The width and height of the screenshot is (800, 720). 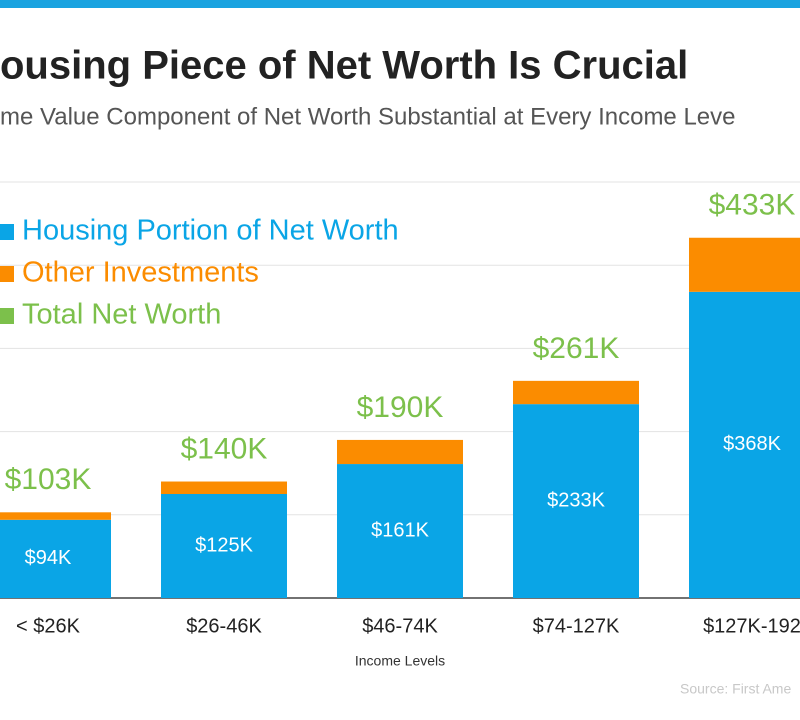 What do you see at coordinates (400, 661) in the screenshot?
I see `x-axis-label: Income Levels` at bounding box center [400, 661].